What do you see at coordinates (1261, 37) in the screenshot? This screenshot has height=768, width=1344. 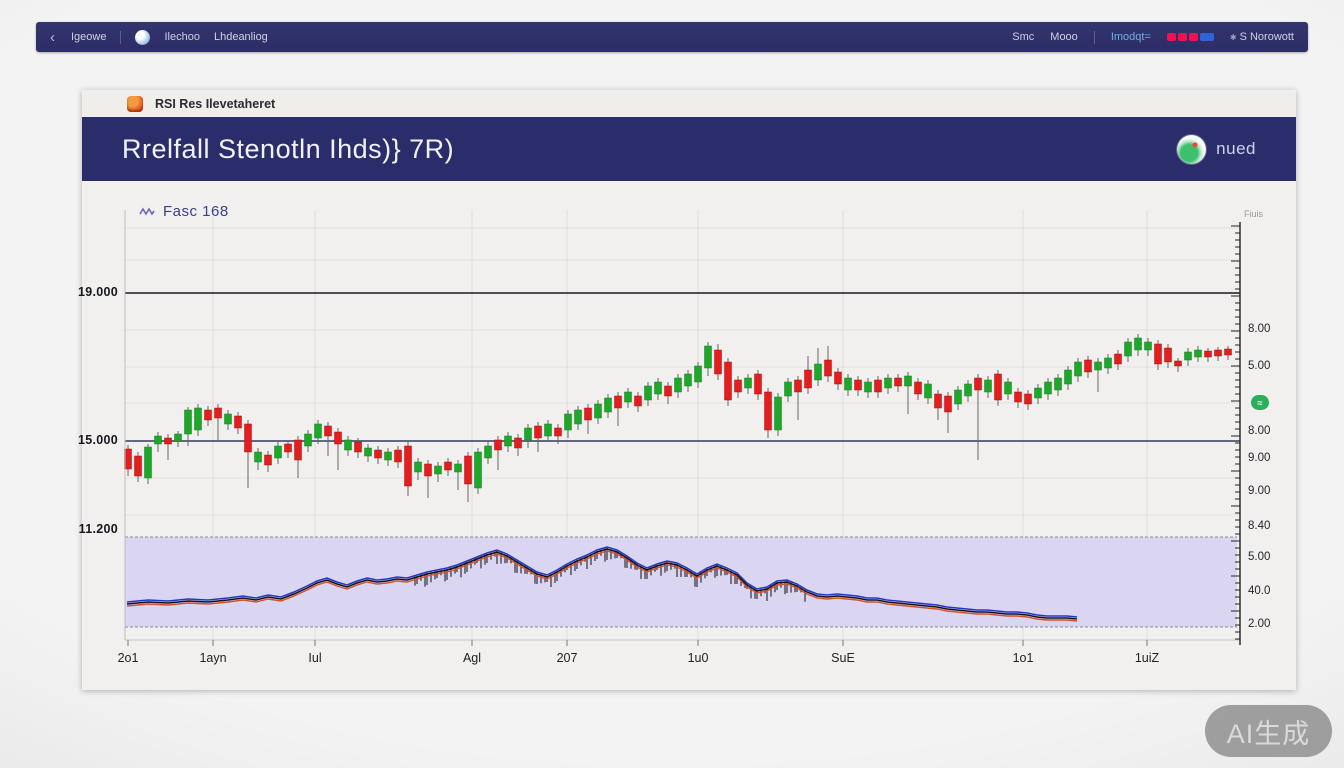 I see `nav-item-account: ✱ S Norowott` at bounding box center [1261, 37].